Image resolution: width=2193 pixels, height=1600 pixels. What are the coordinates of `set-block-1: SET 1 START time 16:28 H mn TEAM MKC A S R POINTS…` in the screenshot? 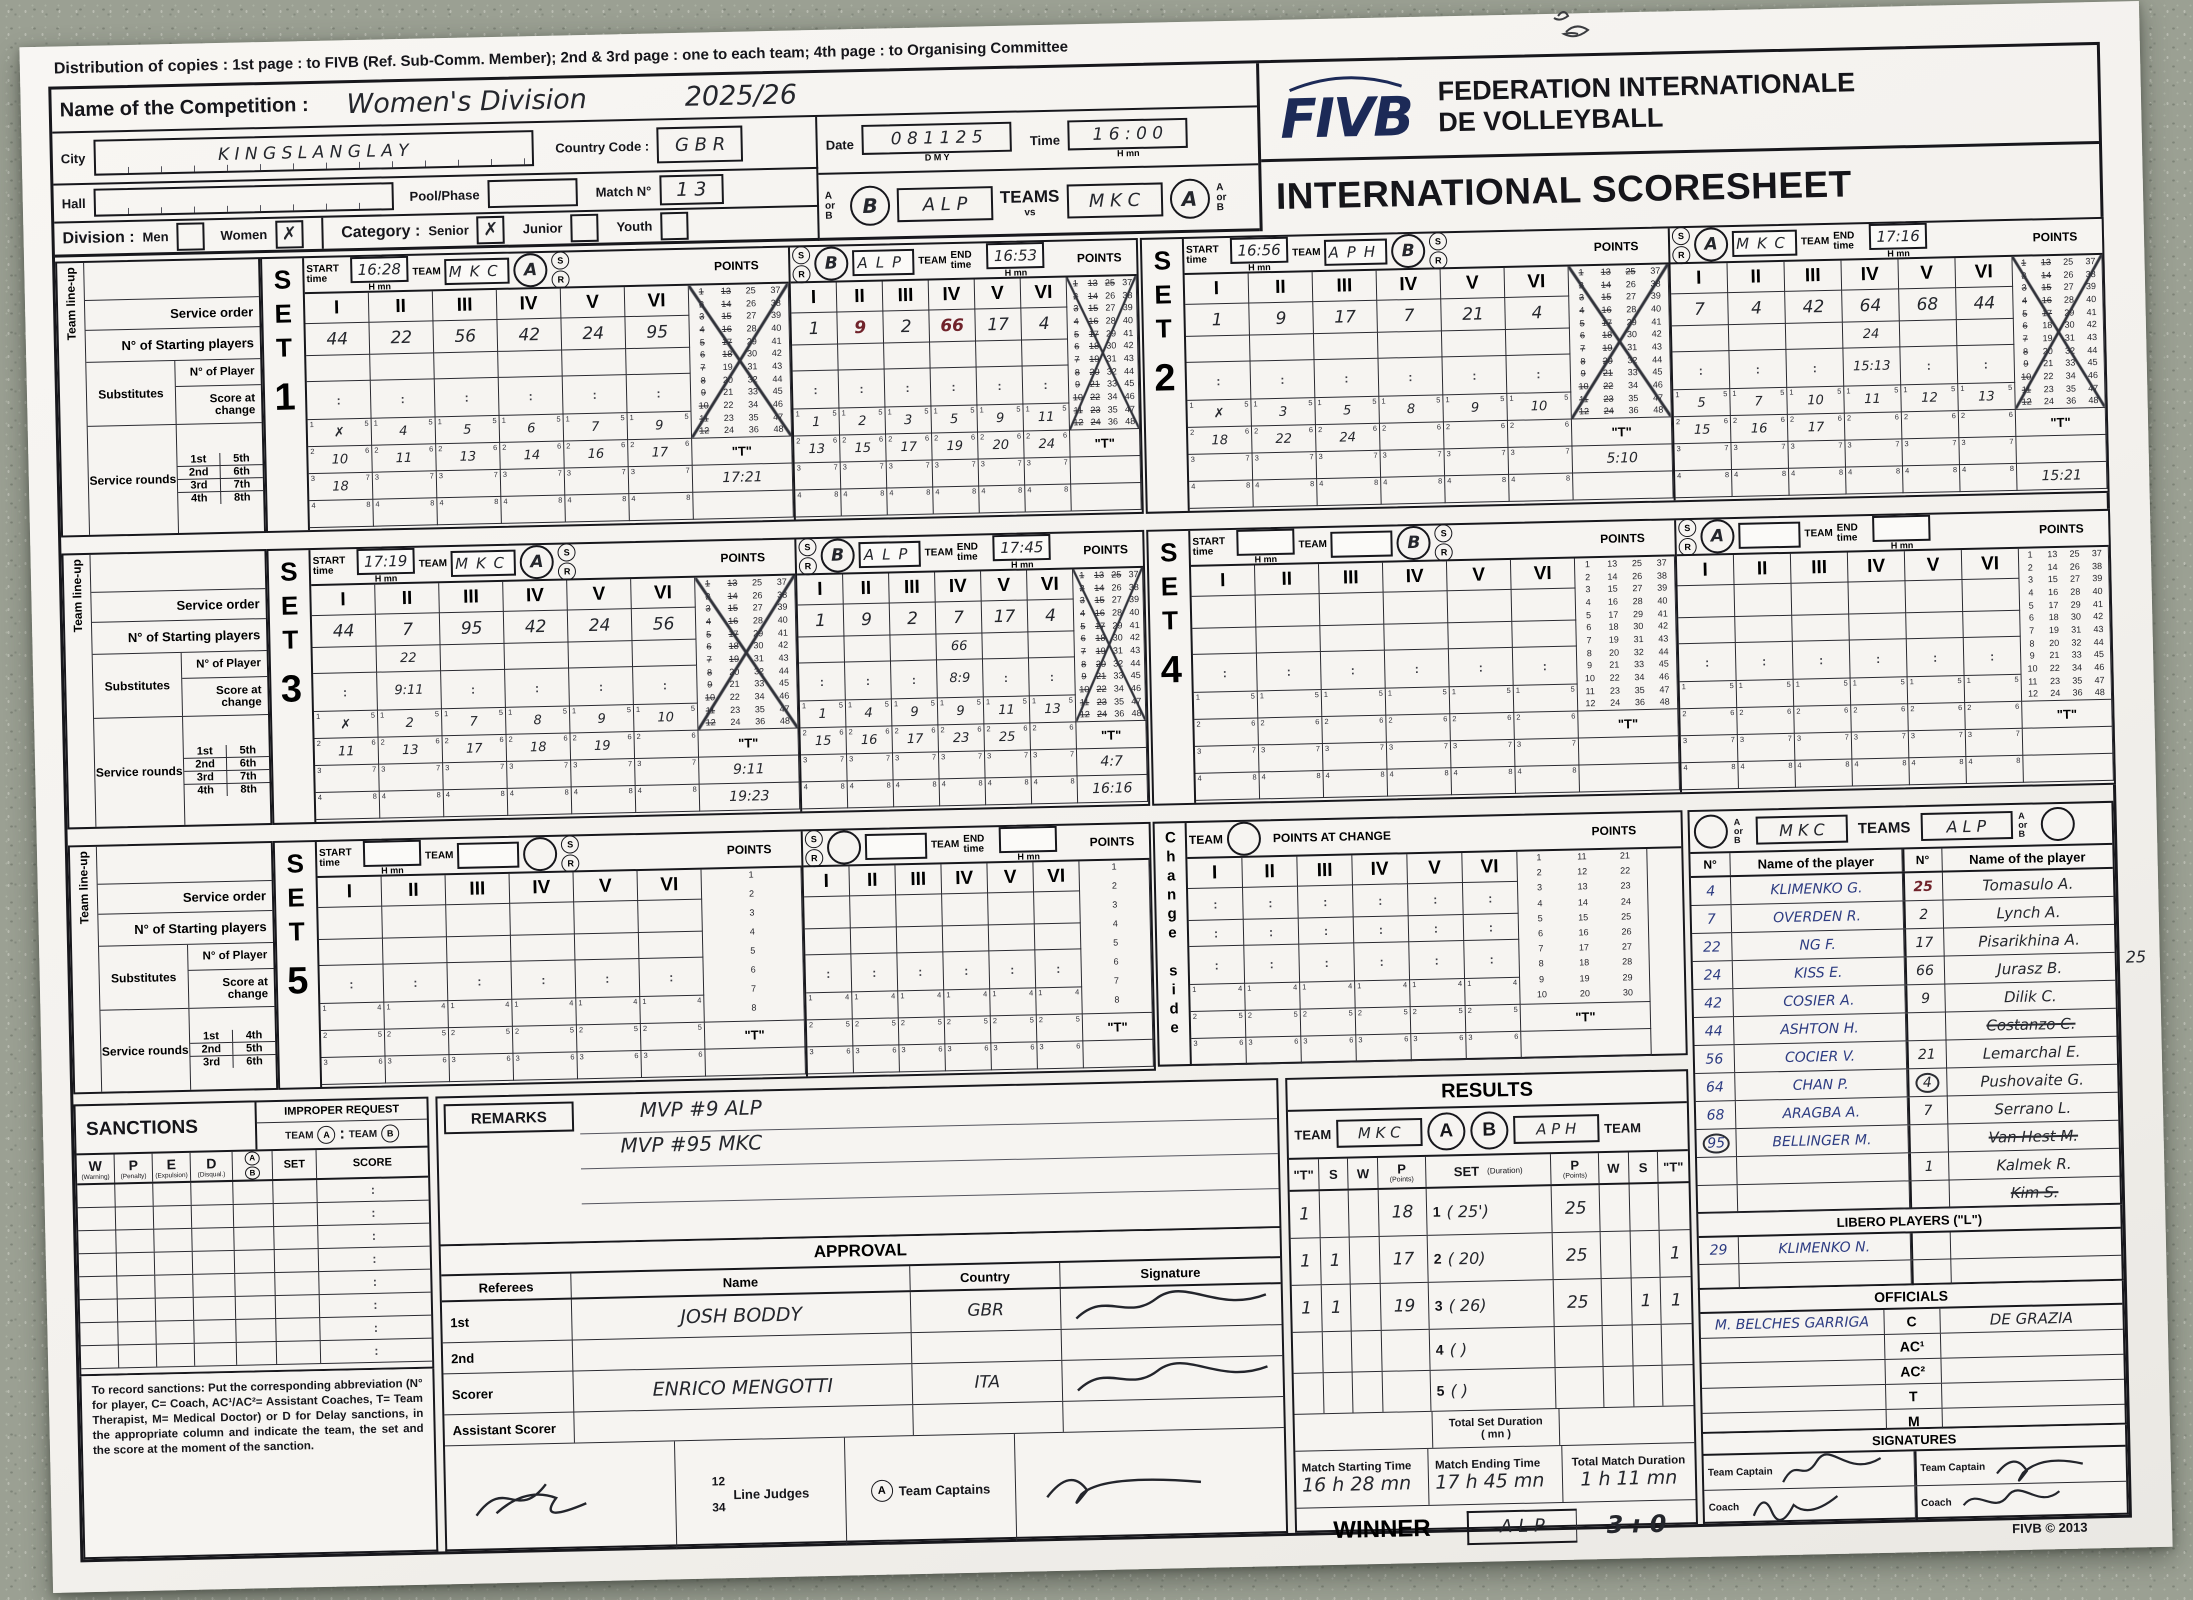 It's located at (702, 385).